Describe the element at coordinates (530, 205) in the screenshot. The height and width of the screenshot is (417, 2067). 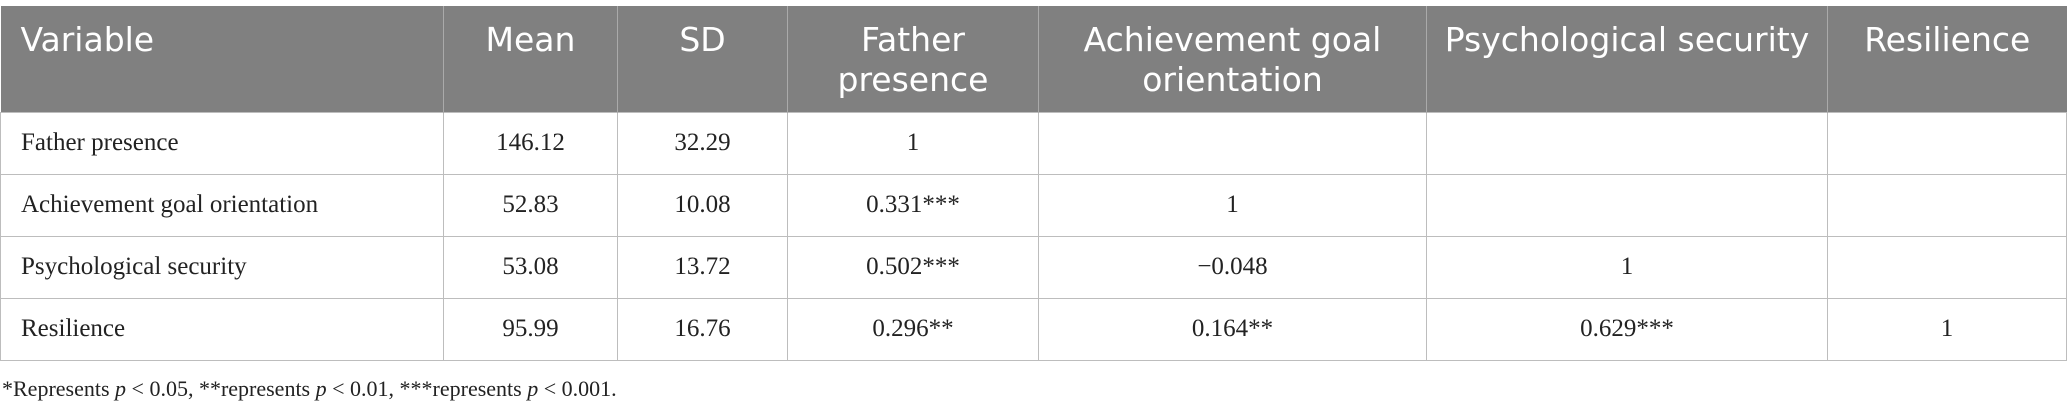
I see `cell: 52.83` at that location.